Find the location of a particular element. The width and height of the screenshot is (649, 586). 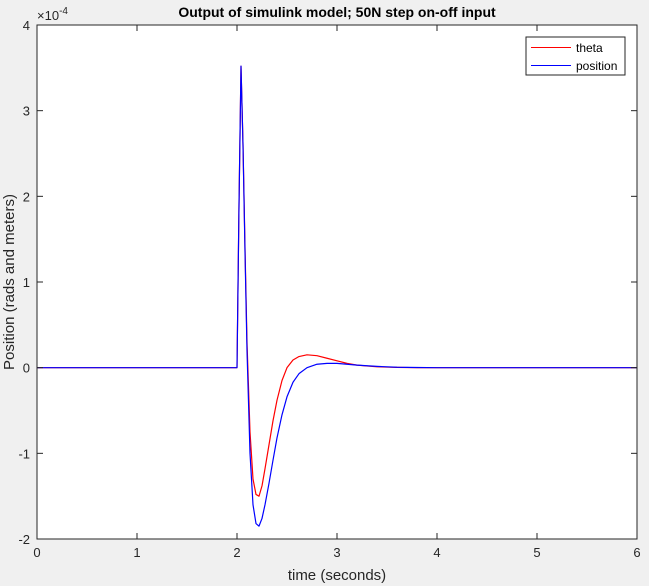

y-tick-label: 0 is located at coordinates (26, 368).